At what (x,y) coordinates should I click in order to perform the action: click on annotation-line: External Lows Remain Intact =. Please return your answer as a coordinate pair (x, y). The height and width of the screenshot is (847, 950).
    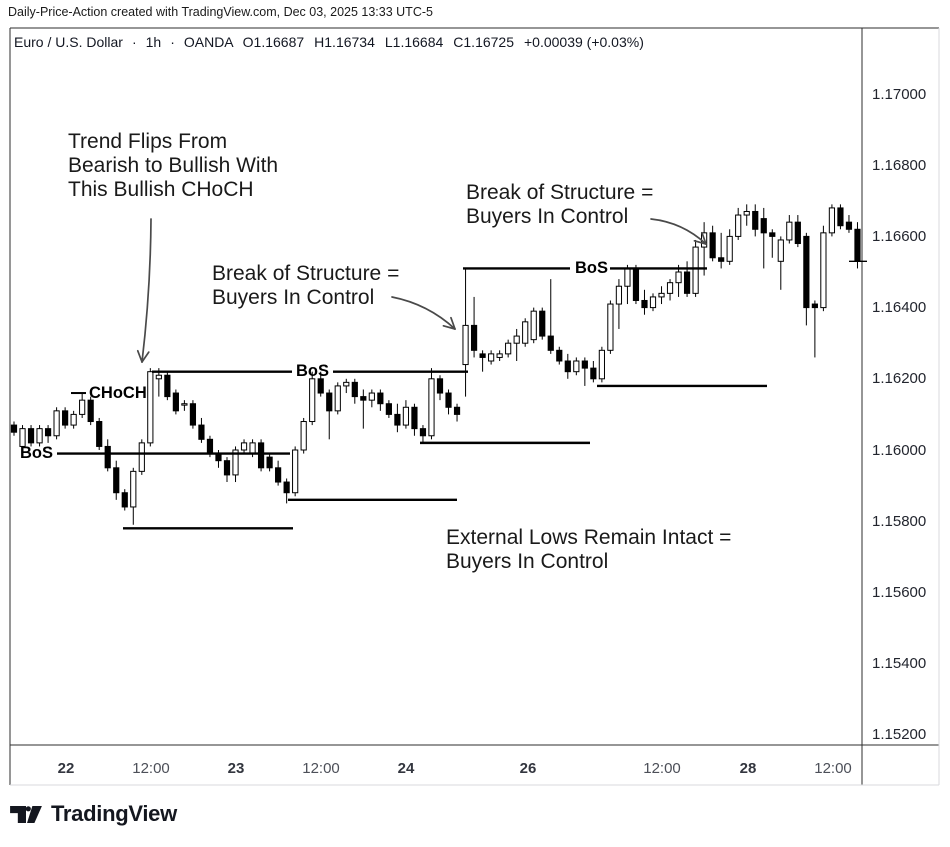
    Looking at the image, I should click on (589, 537).